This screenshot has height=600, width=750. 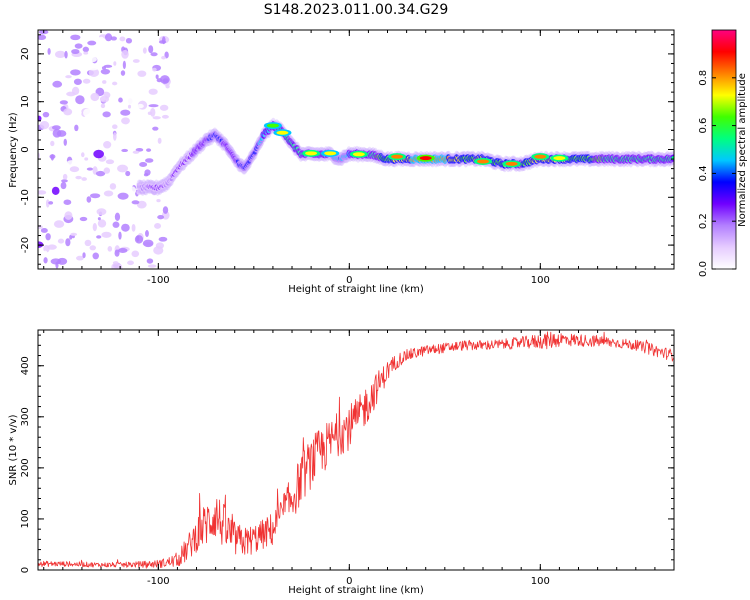 I want to click on spectrogram-xlabel: Height of straight line (km), so click(x=356, y=289).